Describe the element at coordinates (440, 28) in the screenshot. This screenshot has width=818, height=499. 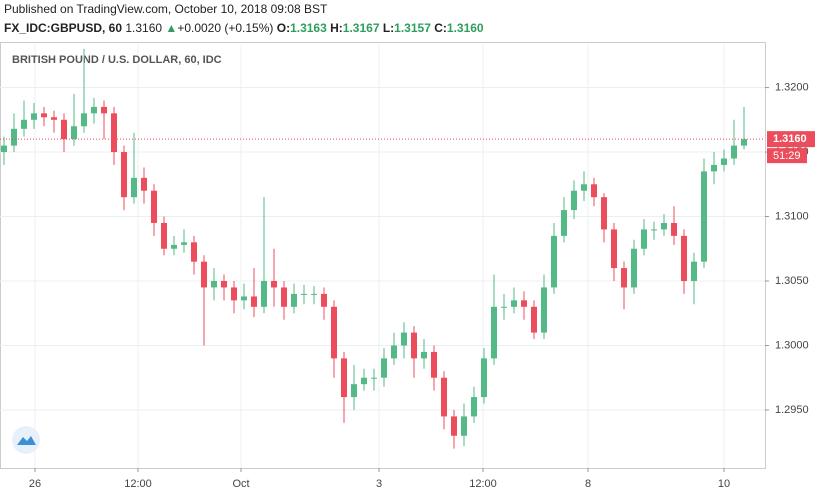
I see `ohlc-label: C:` at that location.